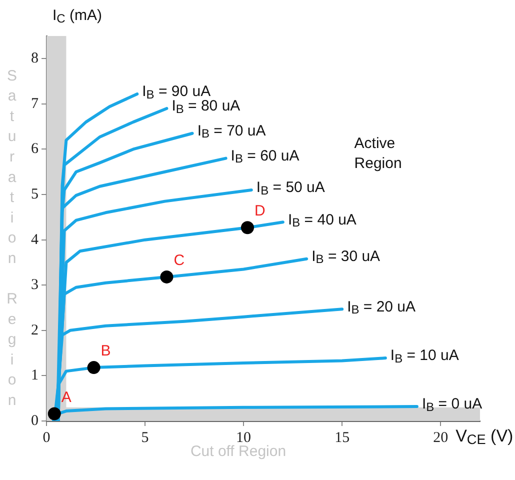 Image resolution: width=515 pixels, height=480 pixels. Describe the element at coordinates (12, 238) in the screenshot. I see `text: Saturation Region` at that location.